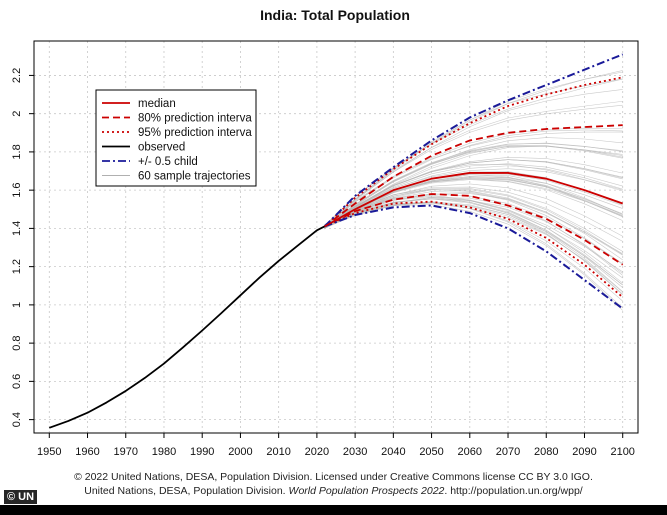  What do you see at coordinates (195, 119) in the screenshot?
I see `legend-label: 80% prediction interva` at bounding box center [195, 119].